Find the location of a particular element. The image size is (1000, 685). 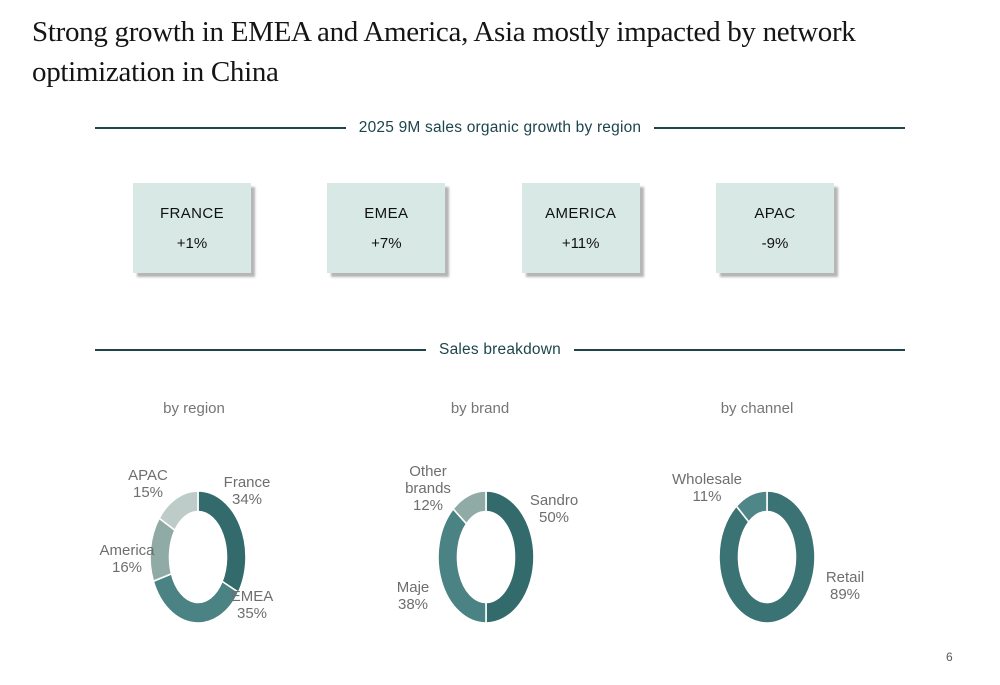

donut-label-apac: APAC 15% is located at coordinates (148, 484).